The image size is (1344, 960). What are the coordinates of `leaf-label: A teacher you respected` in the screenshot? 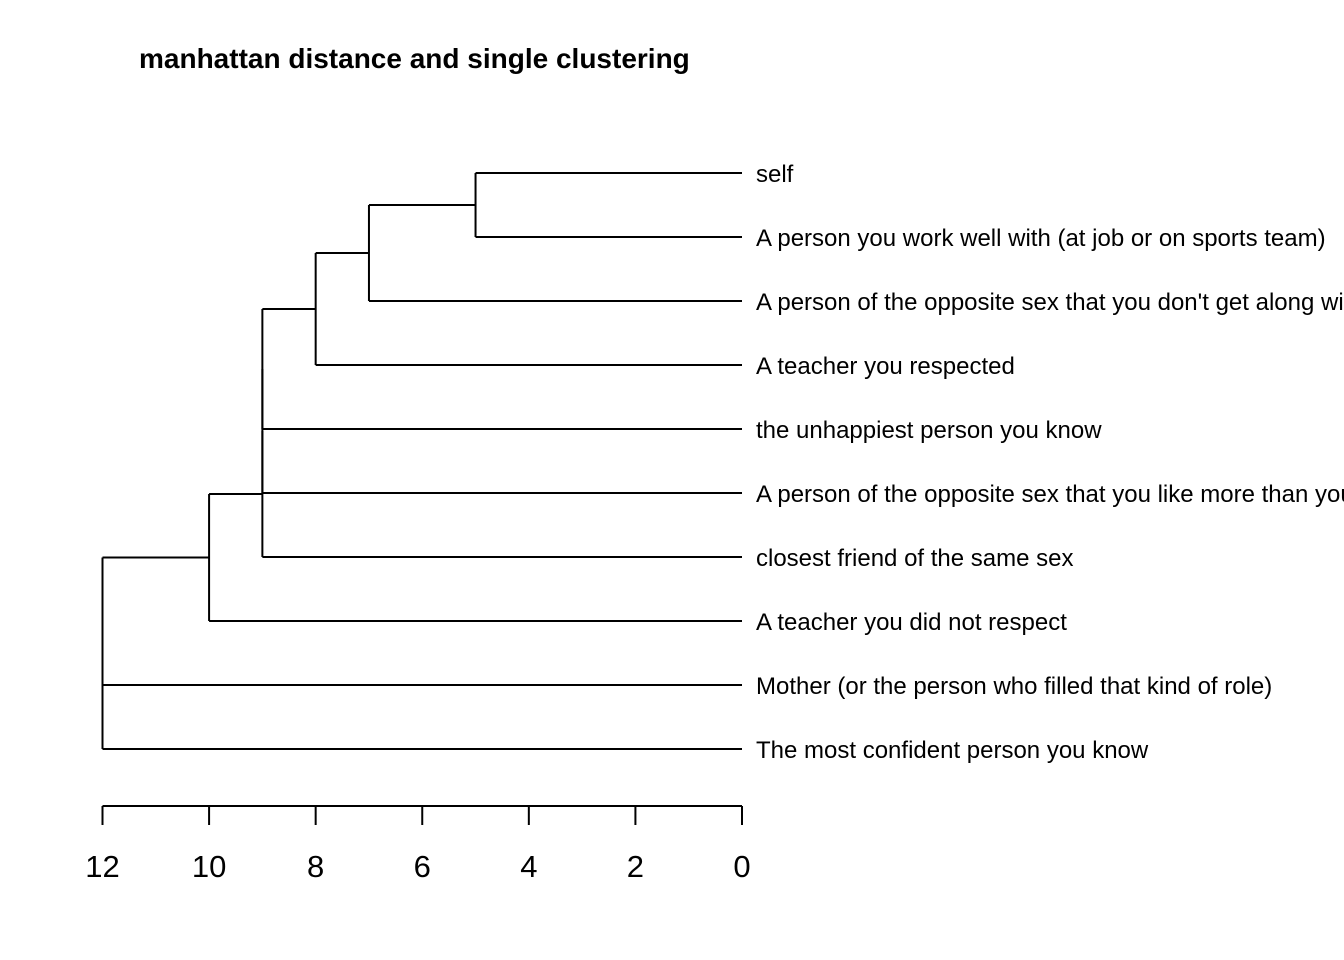 It's located at (885, 366).